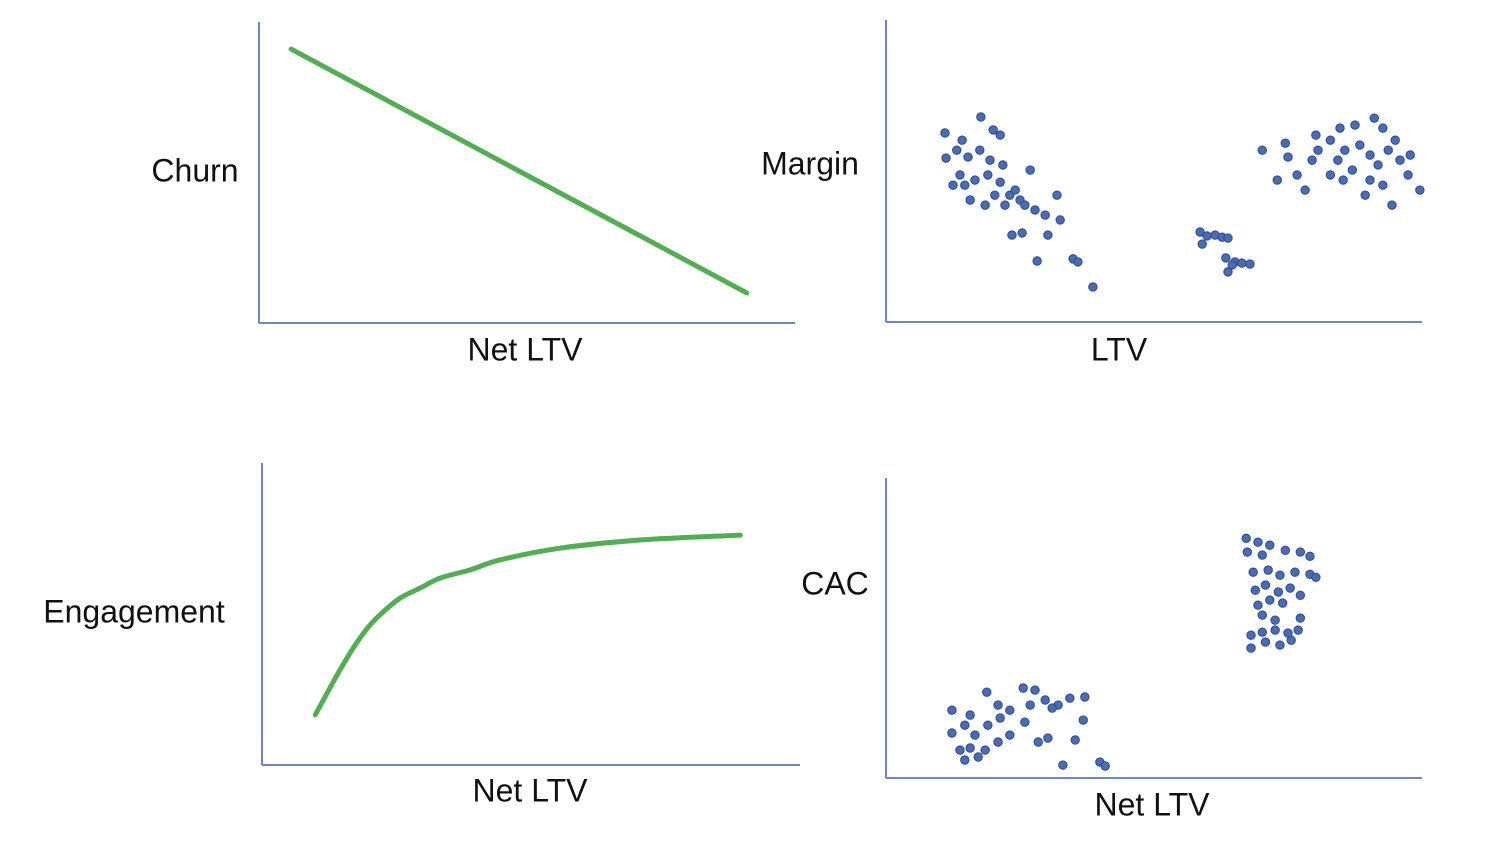  I want to click on y-axis-label: CAC, so click(835, 583).